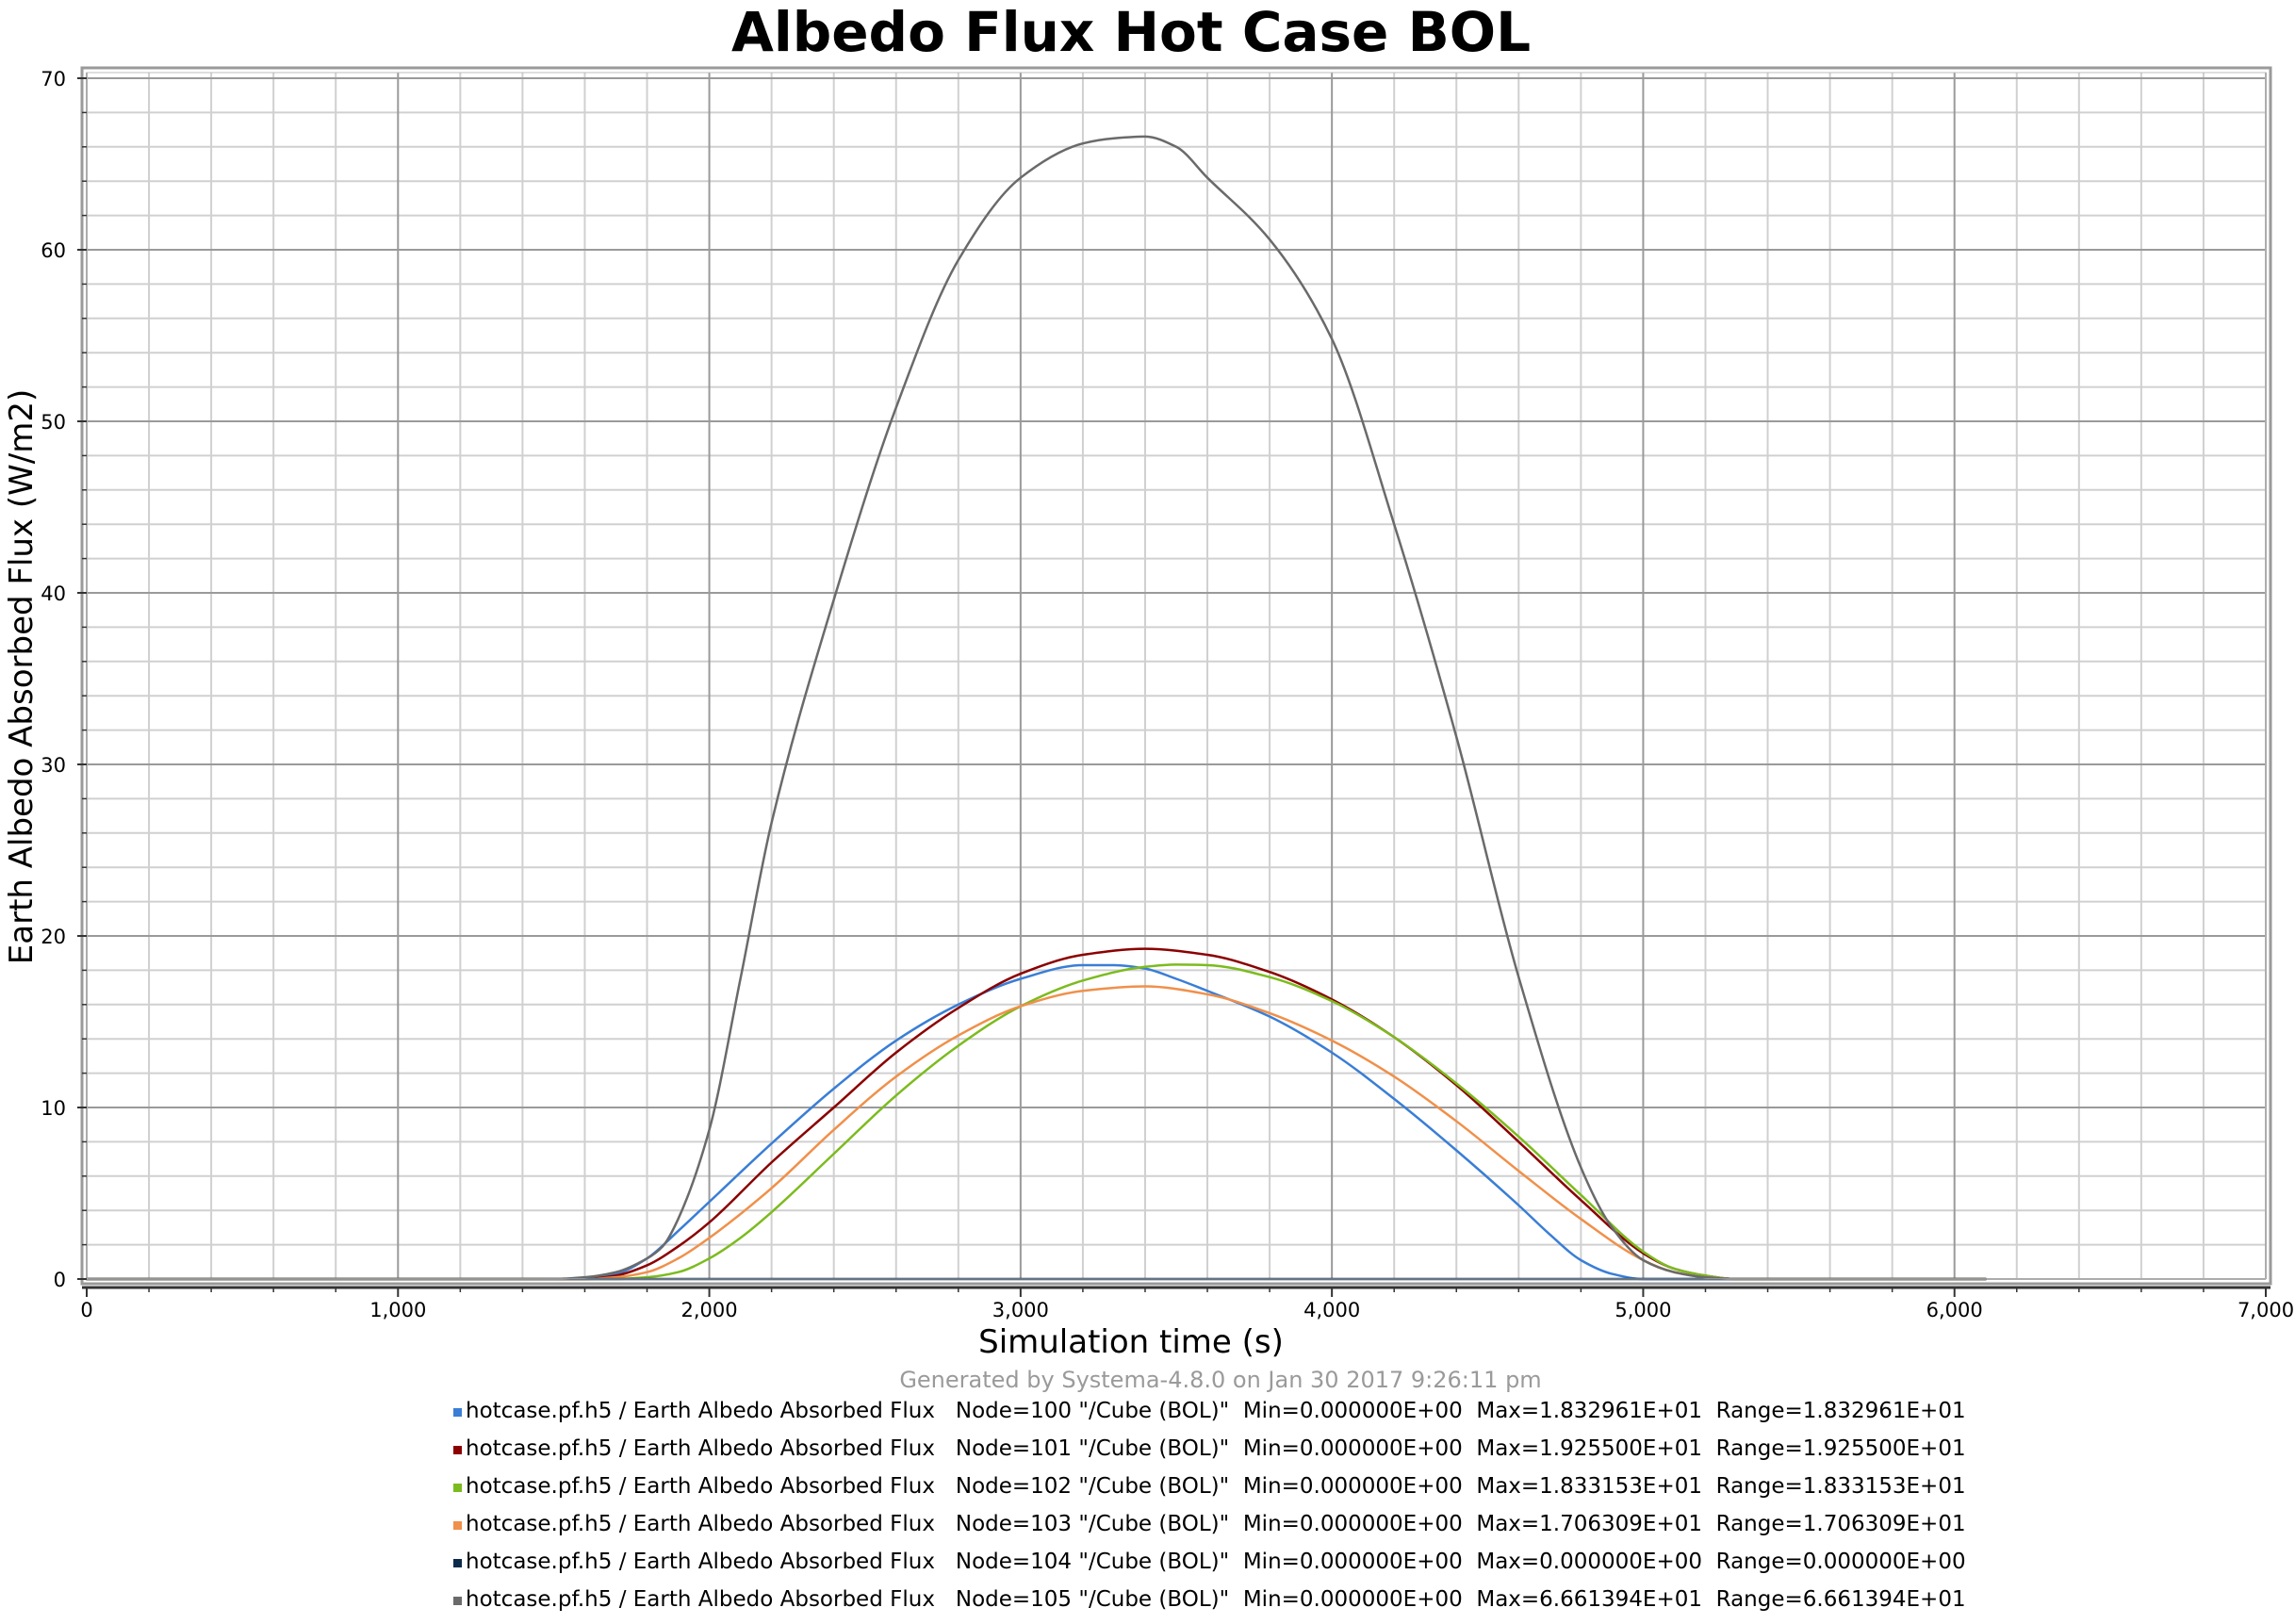 This screenshot has height=1624, width=2295. What do you see at coordinates (1131, 1342) in the screenshot?
I see `x-axis-label: Simulation time (s)` at bounding box center [1131, 1342].